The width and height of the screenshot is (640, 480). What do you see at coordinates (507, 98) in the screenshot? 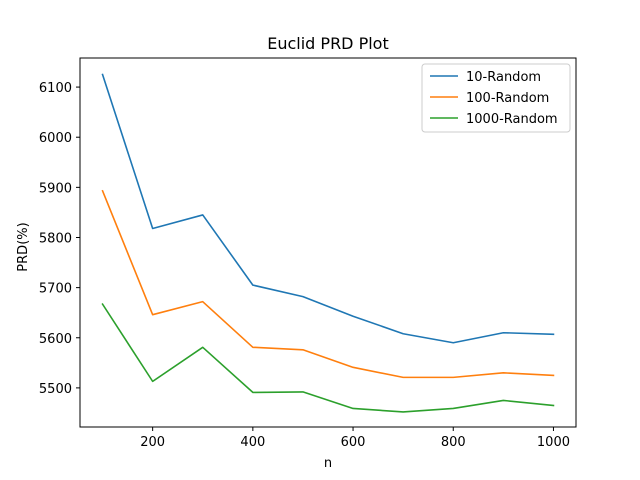
I see `legend-label-2: 100-Random` at bounding box center [507, 98].